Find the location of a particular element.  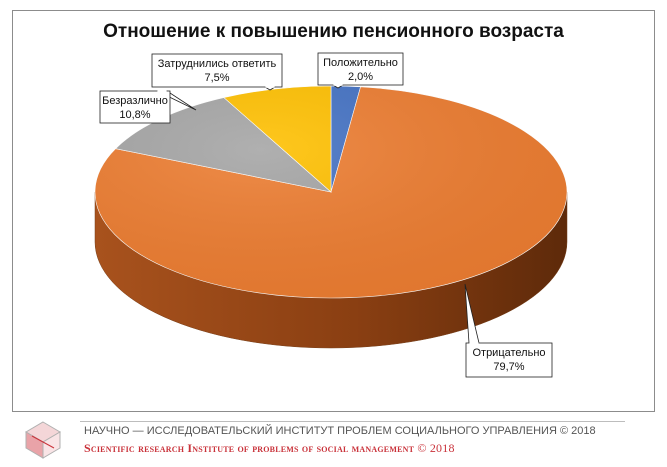

footer-divider is located at coordinates (352, 421).